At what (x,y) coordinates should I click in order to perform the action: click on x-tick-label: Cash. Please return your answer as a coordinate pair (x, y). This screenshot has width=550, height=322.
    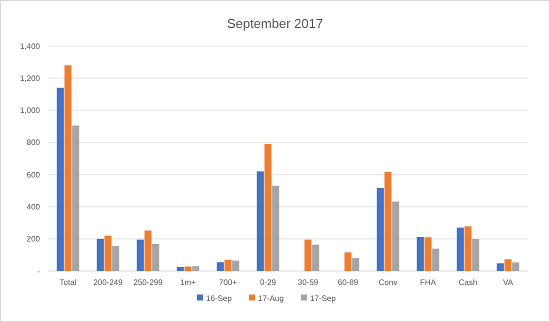
    Looking at the image, I should click on (468, 282).